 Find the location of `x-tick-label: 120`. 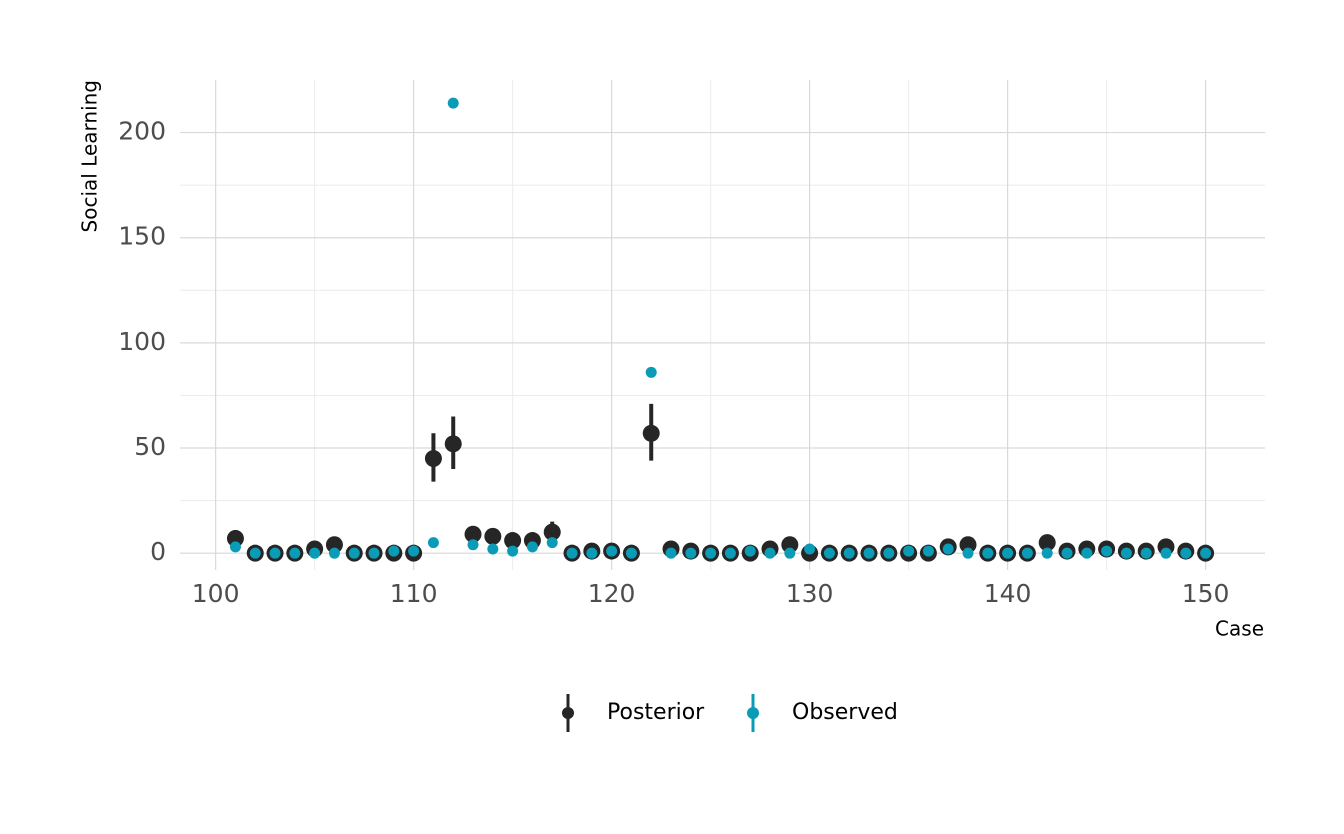

x-tick-label: 120 is located at coordinates (612, 593).